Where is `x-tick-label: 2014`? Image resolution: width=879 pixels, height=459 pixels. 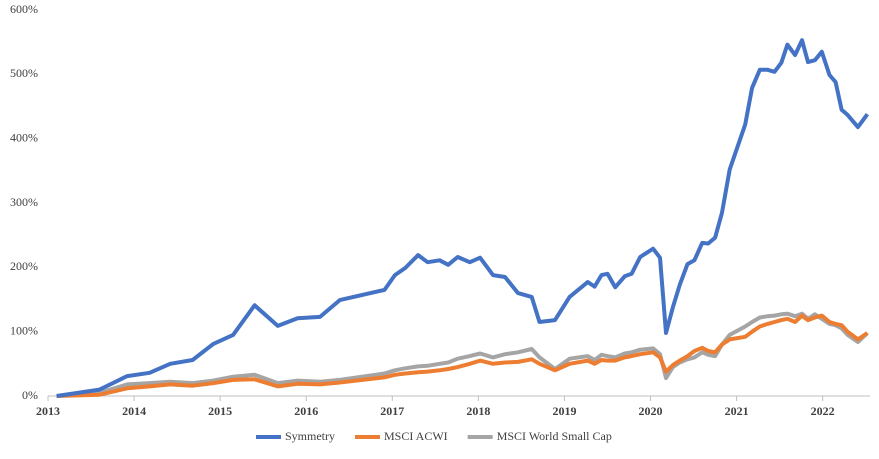 x-tick-label: 2014 is located at coordinates (134, 411).